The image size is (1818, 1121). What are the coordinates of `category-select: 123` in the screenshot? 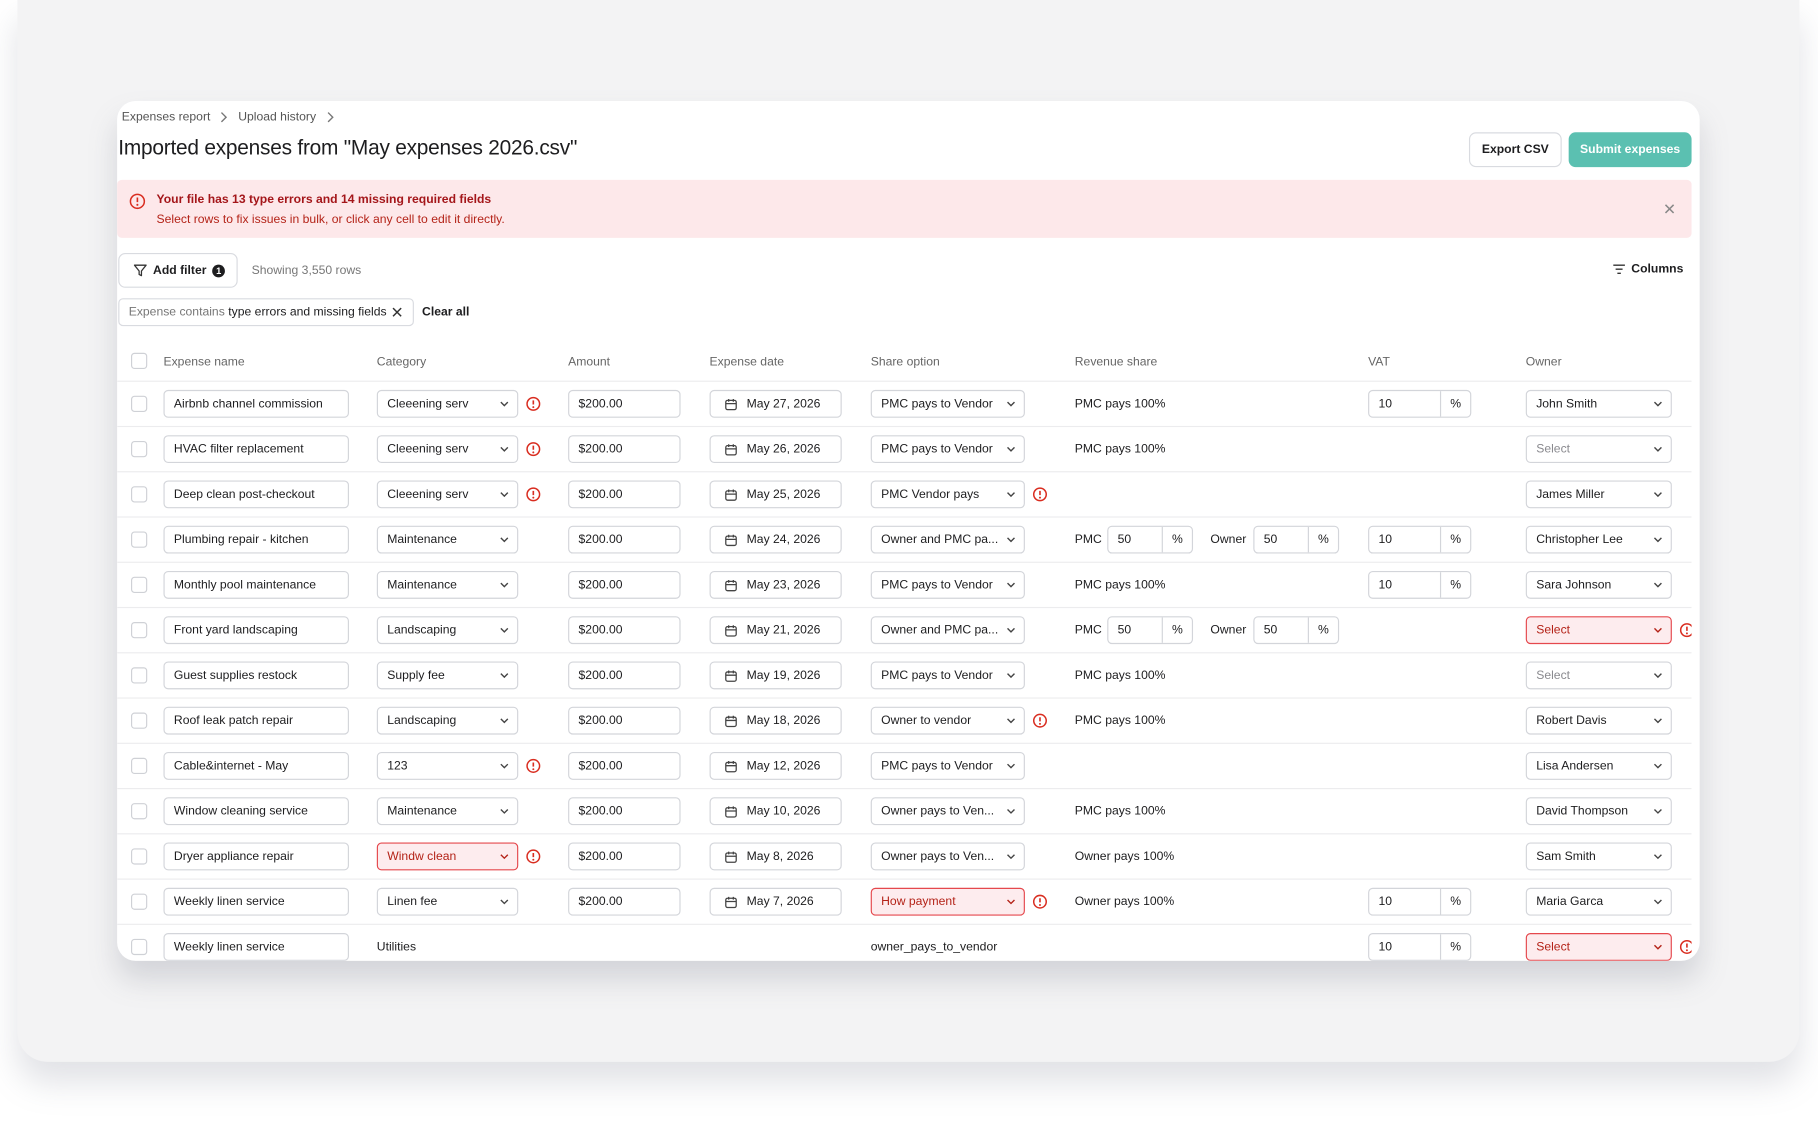 It's located at (447, 766).